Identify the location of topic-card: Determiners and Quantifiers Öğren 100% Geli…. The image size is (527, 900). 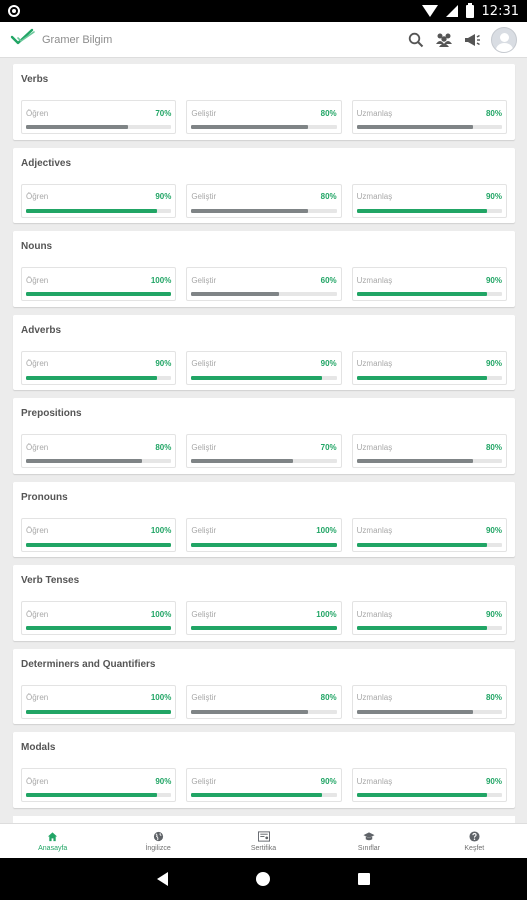
(264, 686).